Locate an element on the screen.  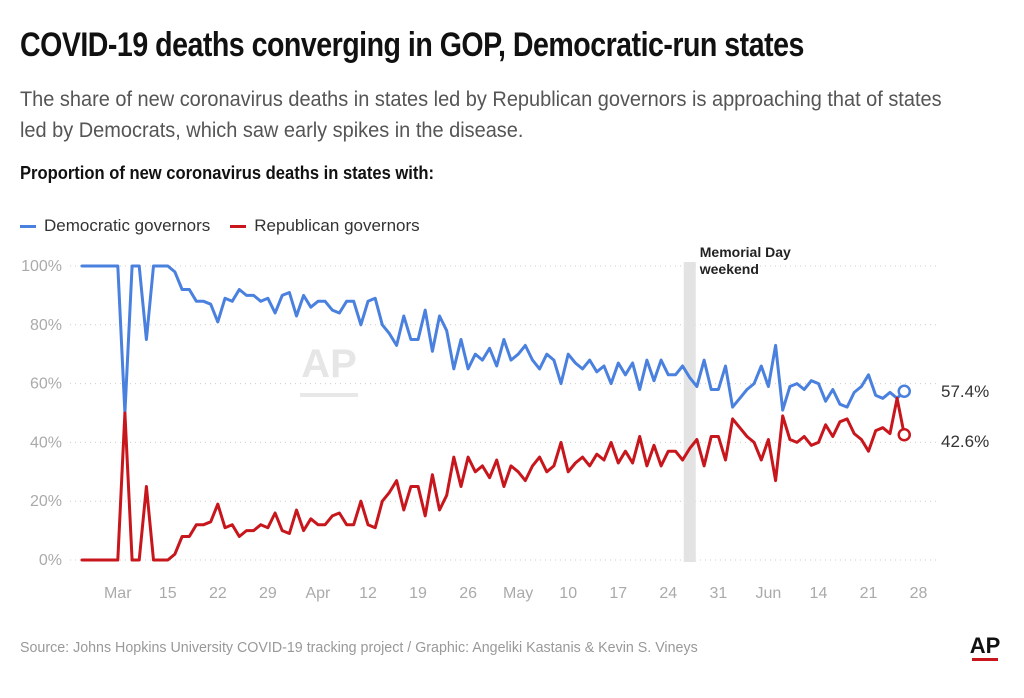
legend-label-republican: Republican governors is located at coordinates (337, 225).